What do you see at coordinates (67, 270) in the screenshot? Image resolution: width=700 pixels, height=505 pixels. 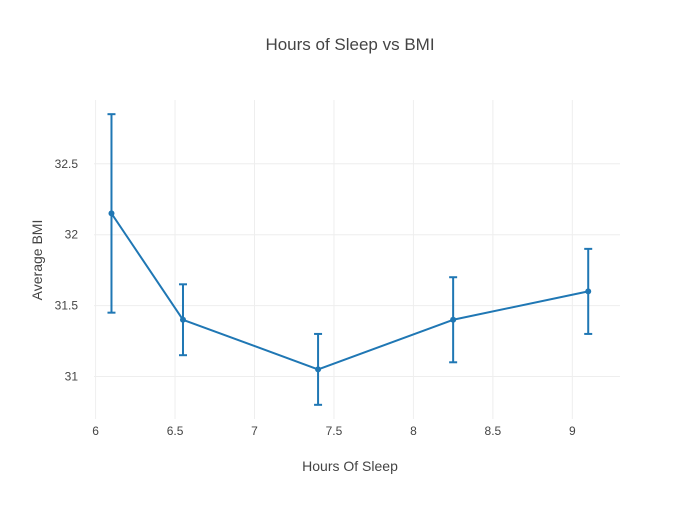 I see `y-axis-tick-labels: 31 31.5 32 32.5` at bounding box center [67, 270].